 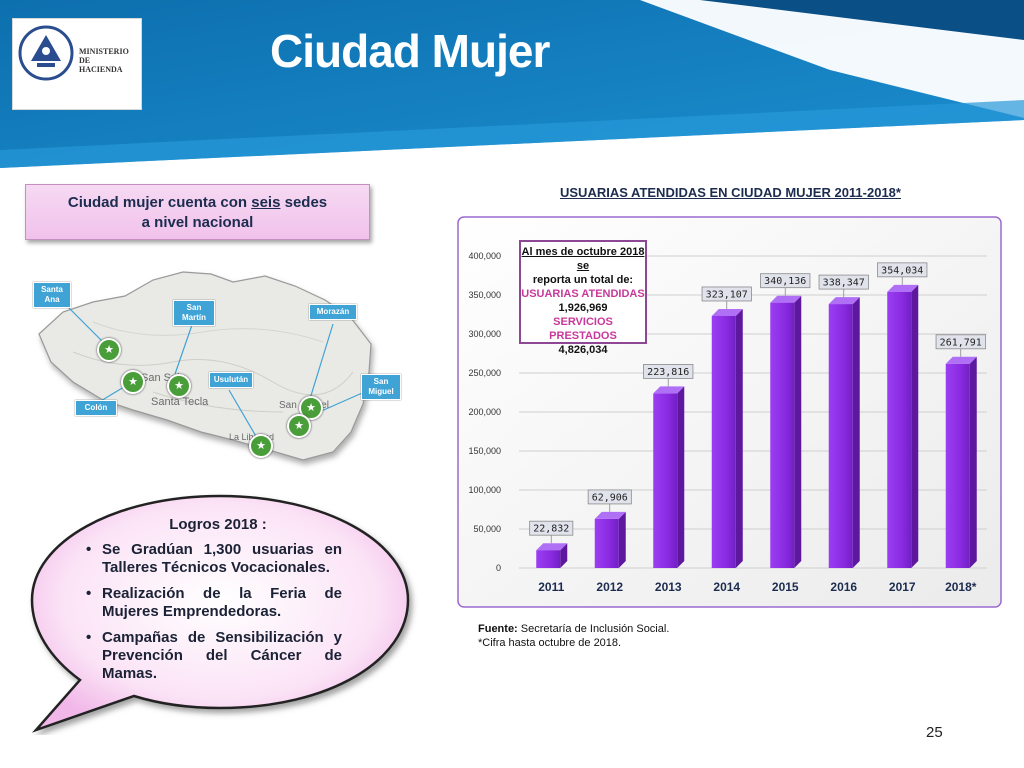 I want to click on sede-label-colon: Colón, so click(x=96, y=408).